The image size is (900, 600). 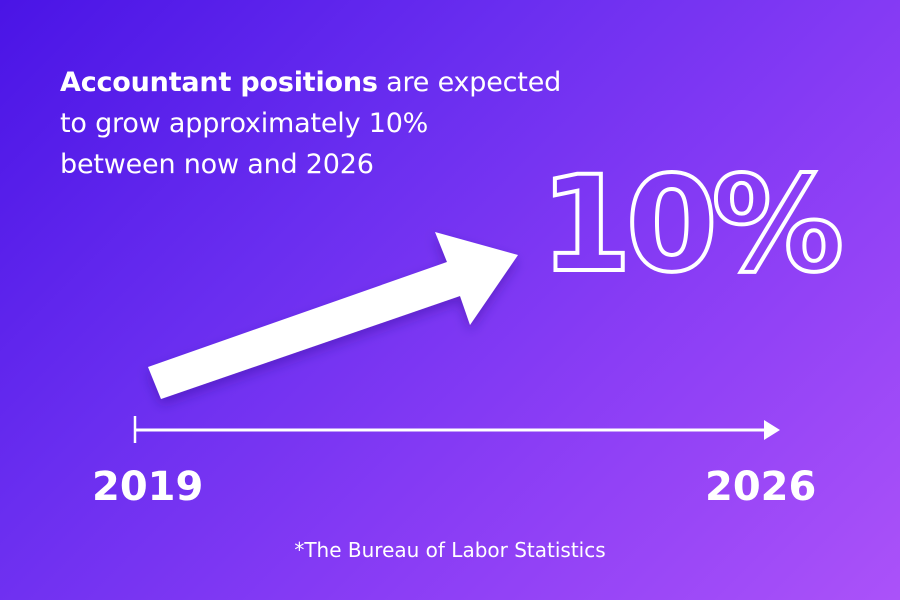 I want to click on timeline-end-year: 2026, so click(x=761, y=487).